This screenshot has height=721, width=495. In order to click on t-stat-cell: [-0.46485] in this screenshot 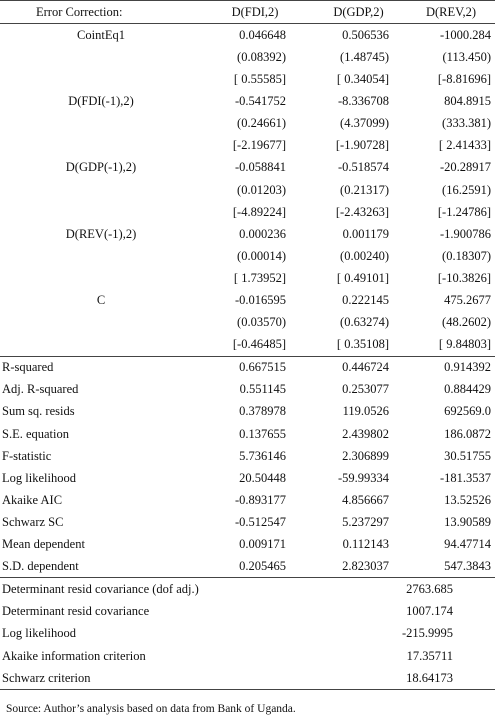, I will do `click(259, 344)`.